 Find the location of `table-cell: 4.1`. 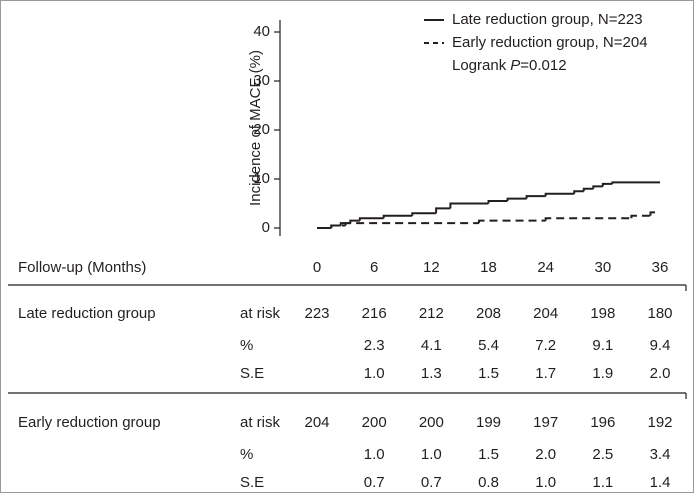

table-cell: 4.1 is located at coordinates (431, 345).